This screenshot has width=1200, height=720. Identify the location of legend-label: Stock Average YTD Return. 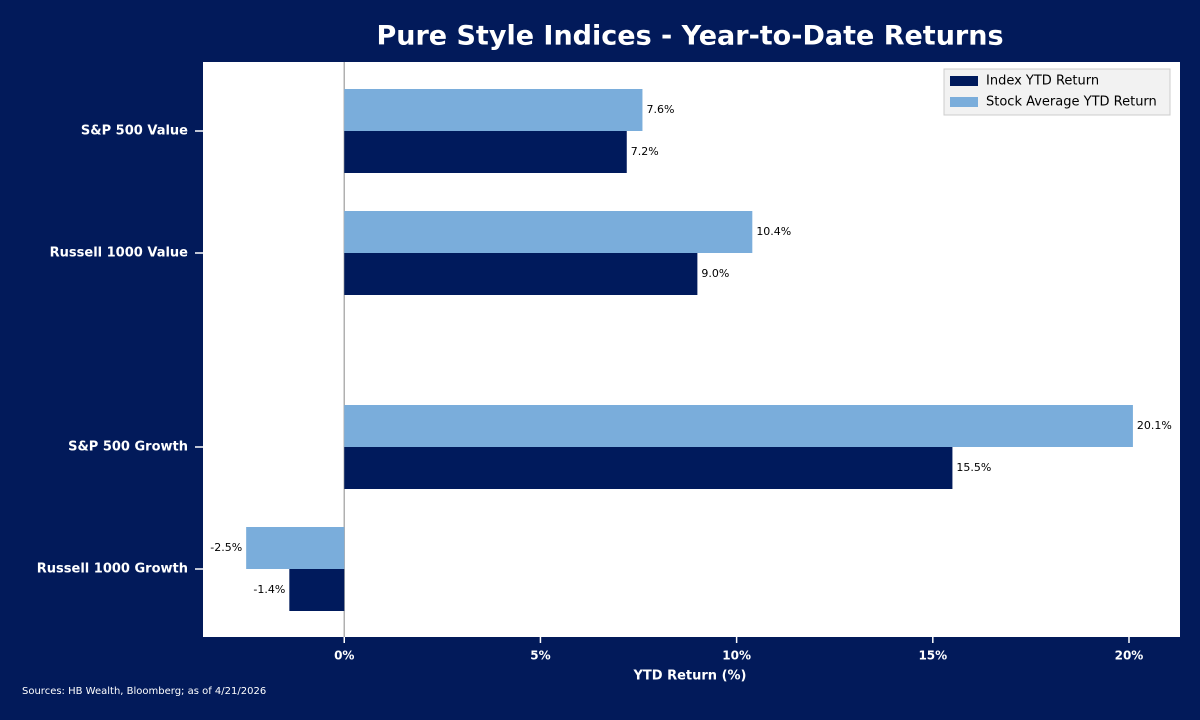
(1071, 102).